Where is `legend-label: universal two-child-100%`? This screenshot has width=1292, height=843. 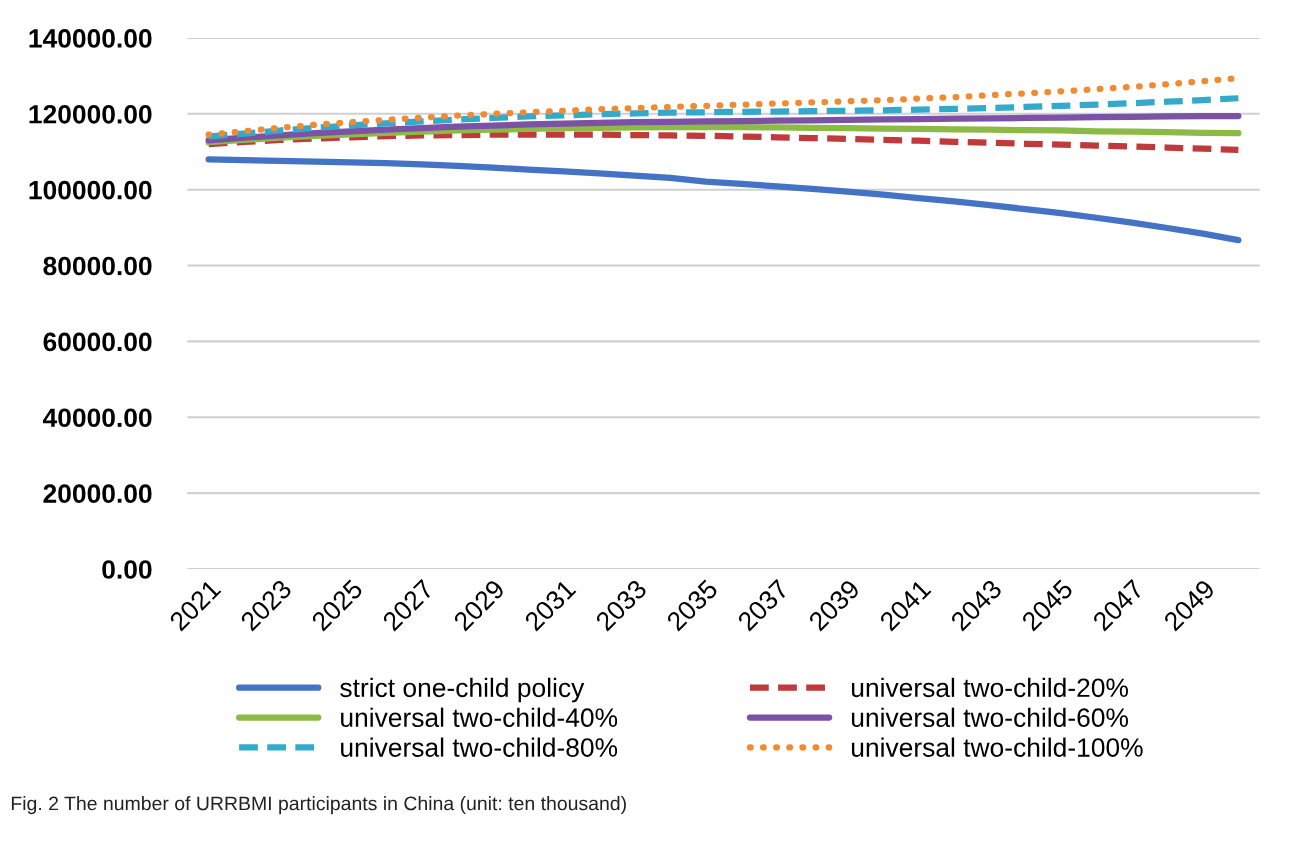
legend-label: universal two-child-100% is located at coordinates (997, 747).